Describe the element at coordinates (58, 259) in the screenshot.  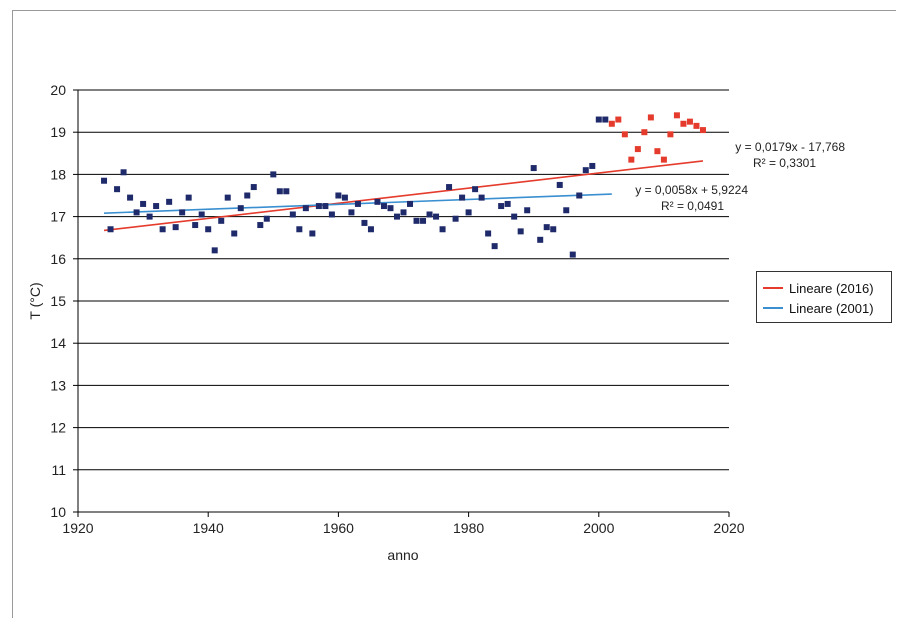
I see `y-tick-label: 16` at that location.